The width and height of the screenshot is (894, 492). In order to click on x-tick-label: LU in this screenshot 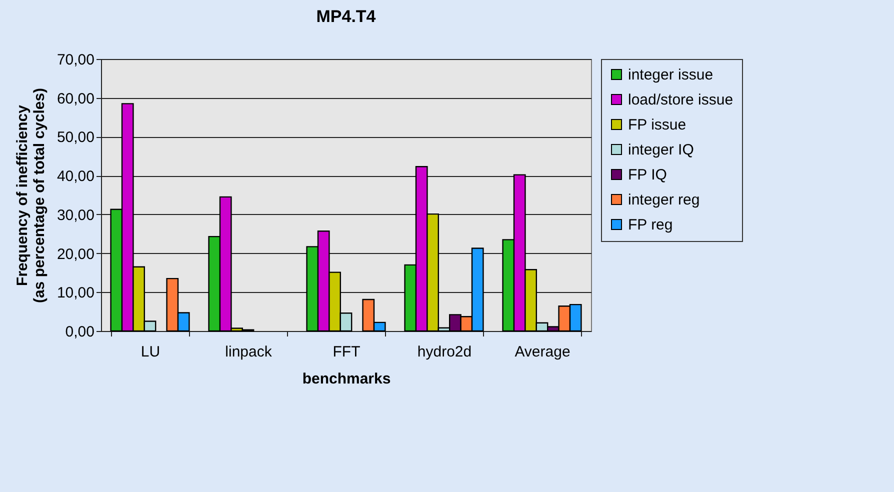, I will do `click(150, 352)`.